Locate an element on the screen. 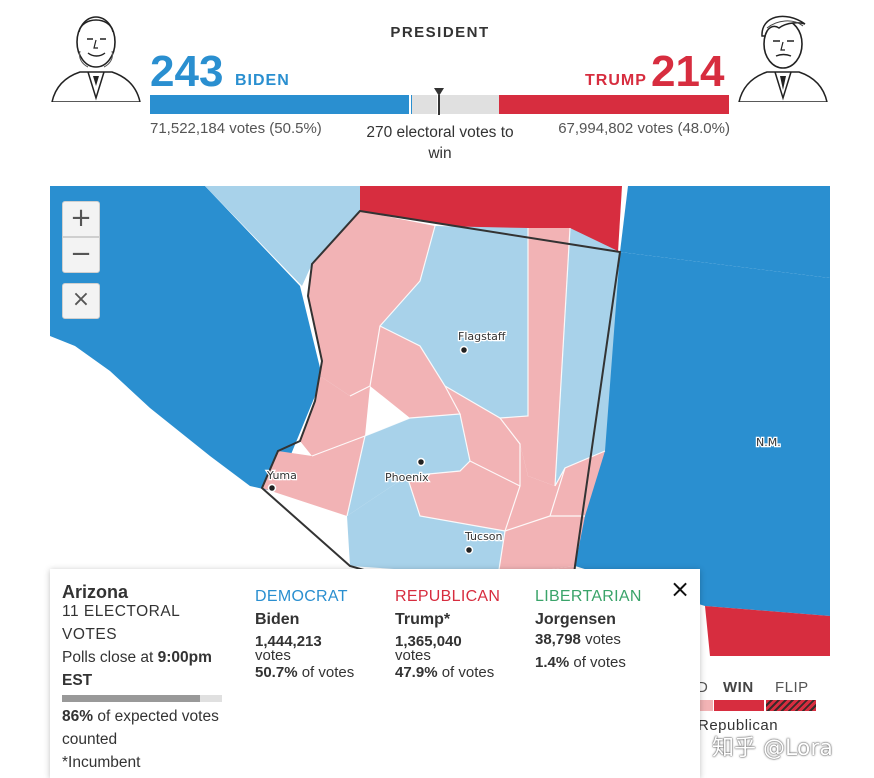 The height and width of the screenshot is (778, 874). biden-popular-votes: 71,522,184 votes (50.5%) is located at coordinates (236, 128).